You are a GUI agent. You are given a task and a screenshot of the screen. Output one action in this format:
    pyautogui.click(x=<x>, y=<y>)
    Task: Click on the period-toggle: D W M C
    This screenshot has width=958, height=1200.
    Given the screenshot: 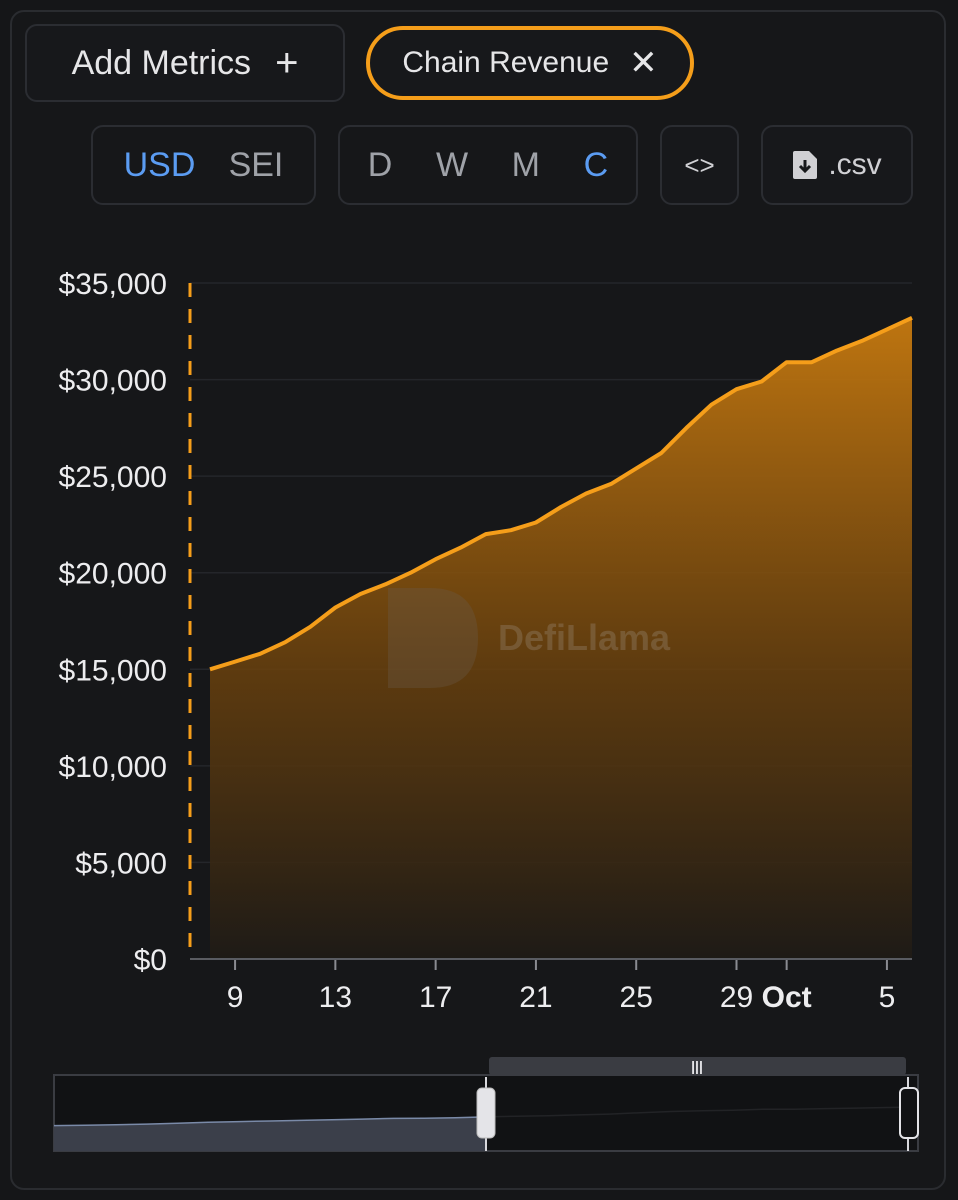 What is the action you would take?
    pyautogui.click(x=488, y=165)
    